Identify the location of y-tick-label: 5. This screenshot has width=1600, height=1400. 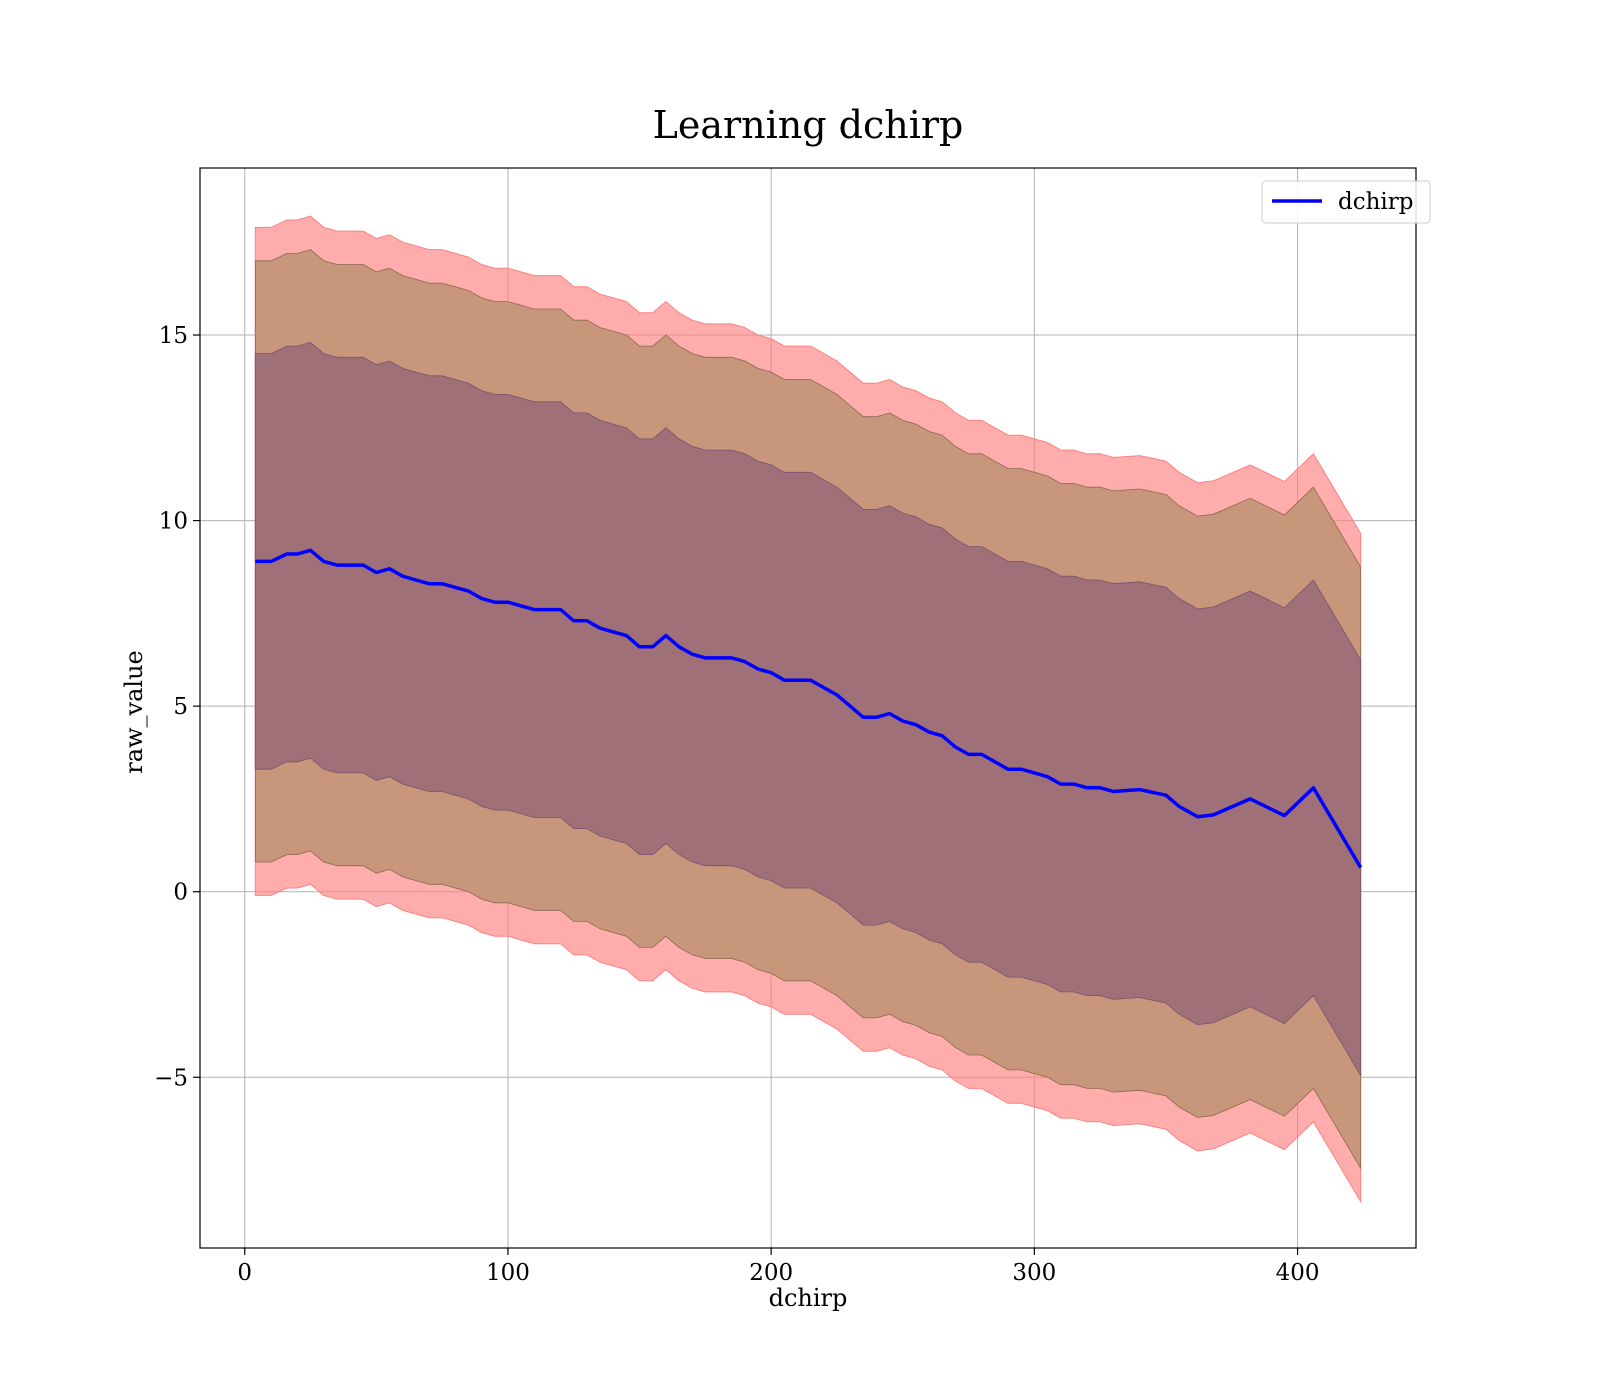
(180, 707).